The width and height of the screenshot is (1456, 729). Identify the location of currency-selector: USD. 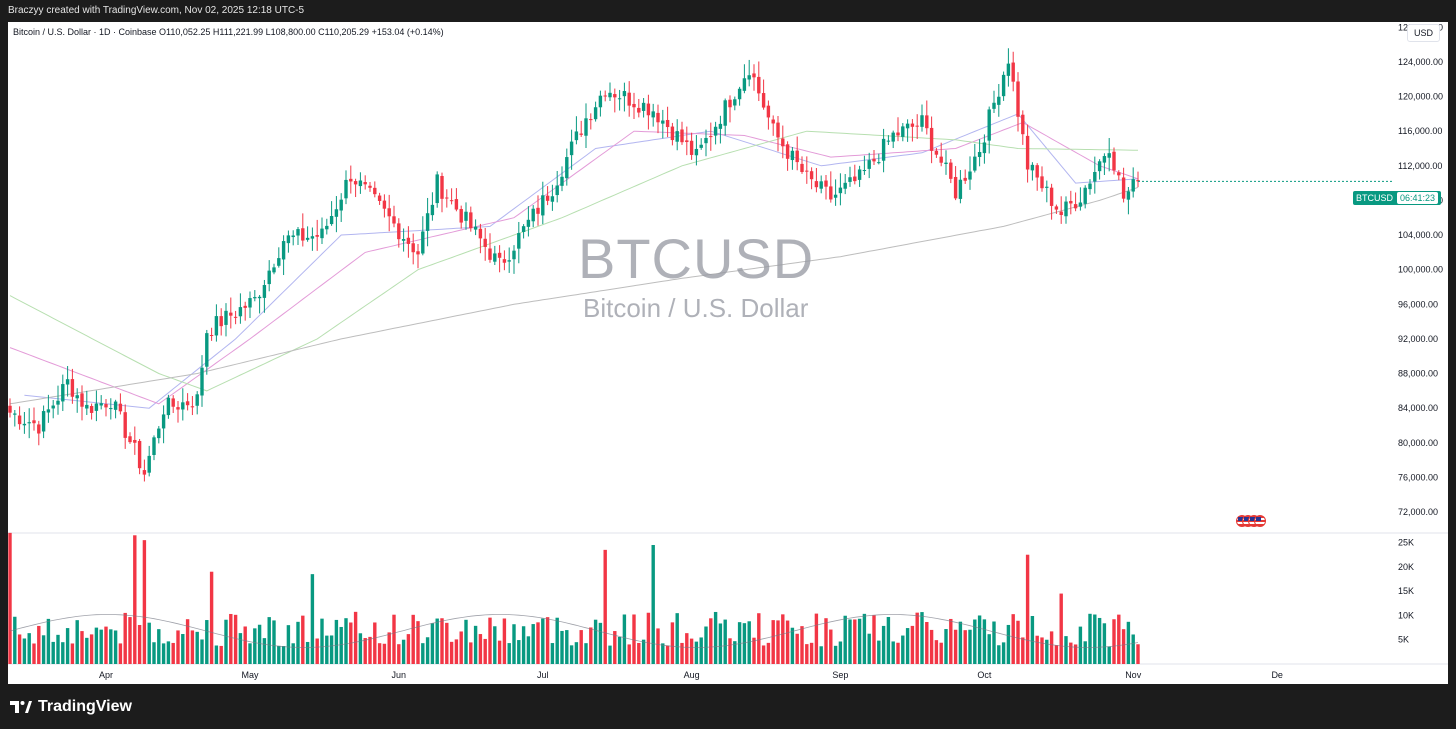
(1423, 33).